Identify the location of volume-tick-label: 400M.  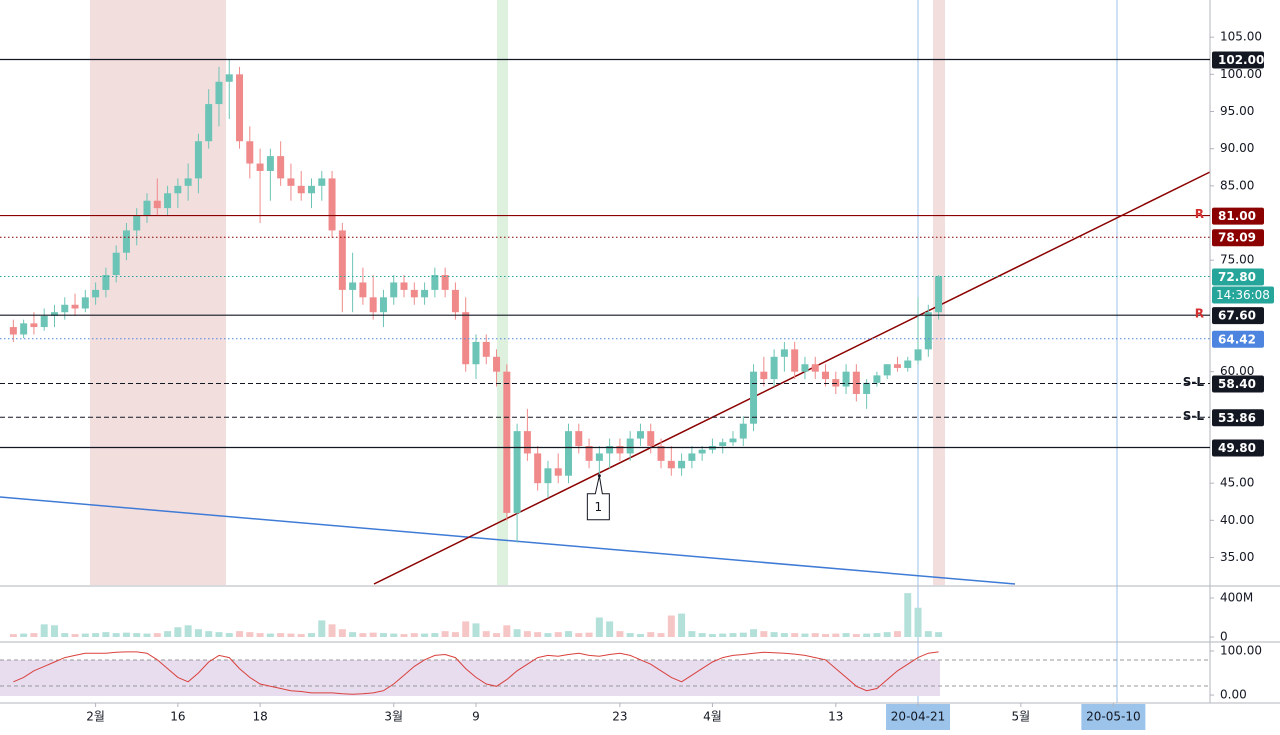
(1236, 597).